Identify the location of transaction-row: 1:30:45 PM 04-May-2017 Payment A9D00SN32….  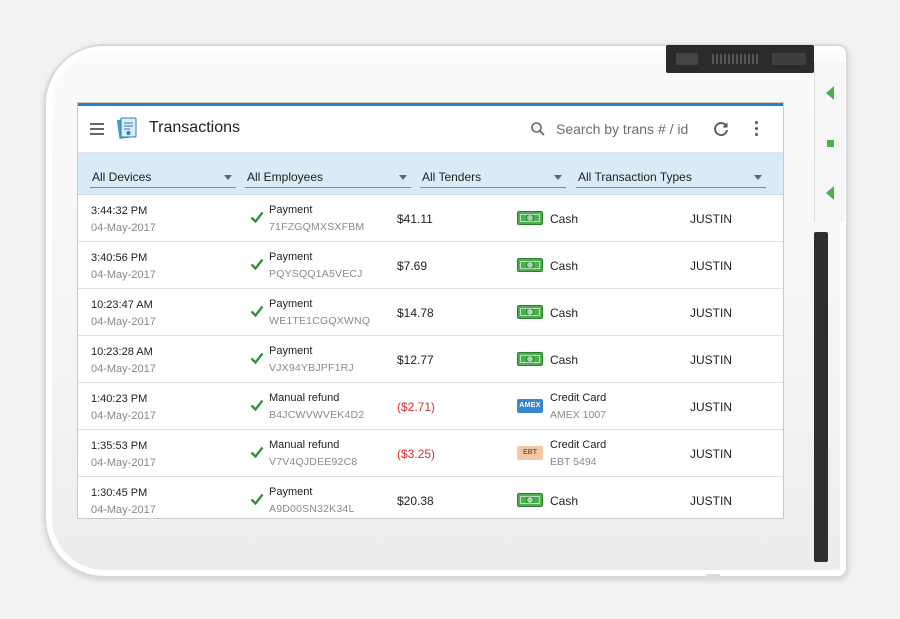
(430, 497).